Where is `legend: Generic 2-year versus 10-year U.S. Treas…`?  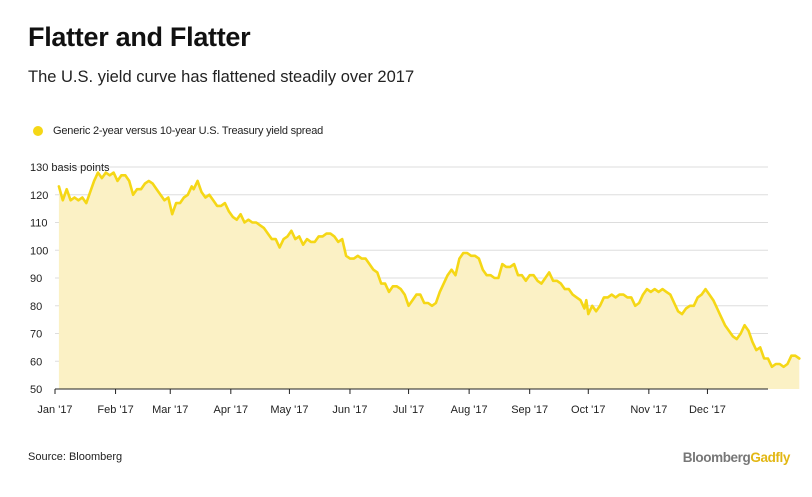 legend: Generic 2-year versus 10-year U.S. Treas… is located at coordinates (178, 131).